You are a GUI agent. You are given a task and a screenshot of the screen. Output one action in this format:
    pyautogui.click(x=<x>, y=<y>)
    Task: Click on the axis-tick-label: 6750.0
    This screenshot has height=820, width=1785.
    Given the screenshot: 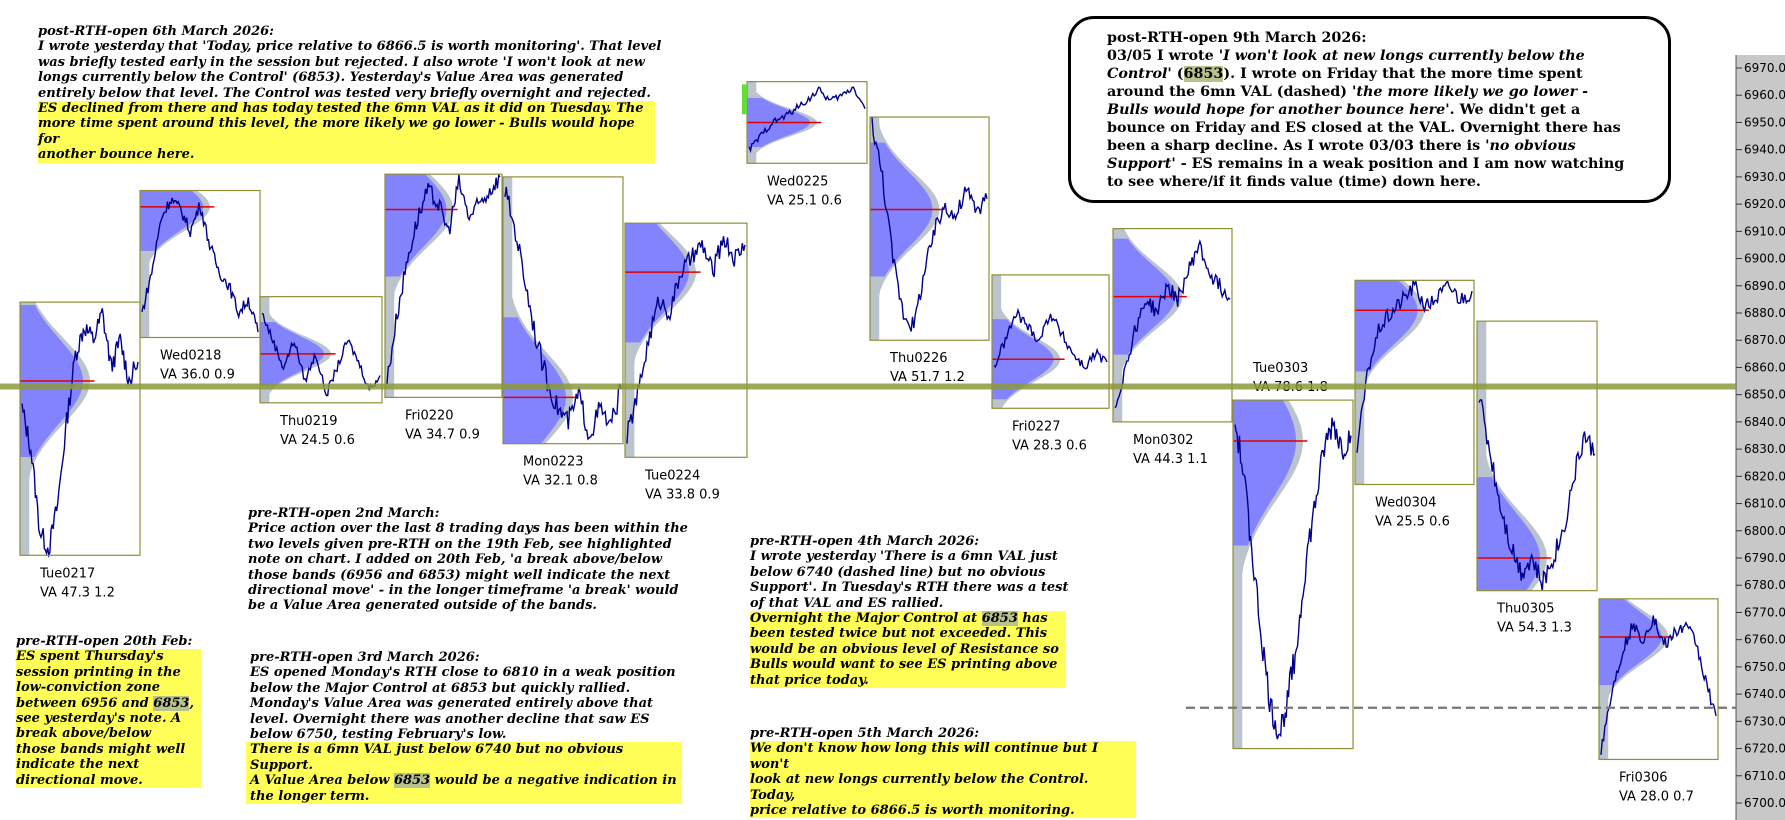 What is the action you would take?
    pyautogui.click(x=1764, y=667)
    